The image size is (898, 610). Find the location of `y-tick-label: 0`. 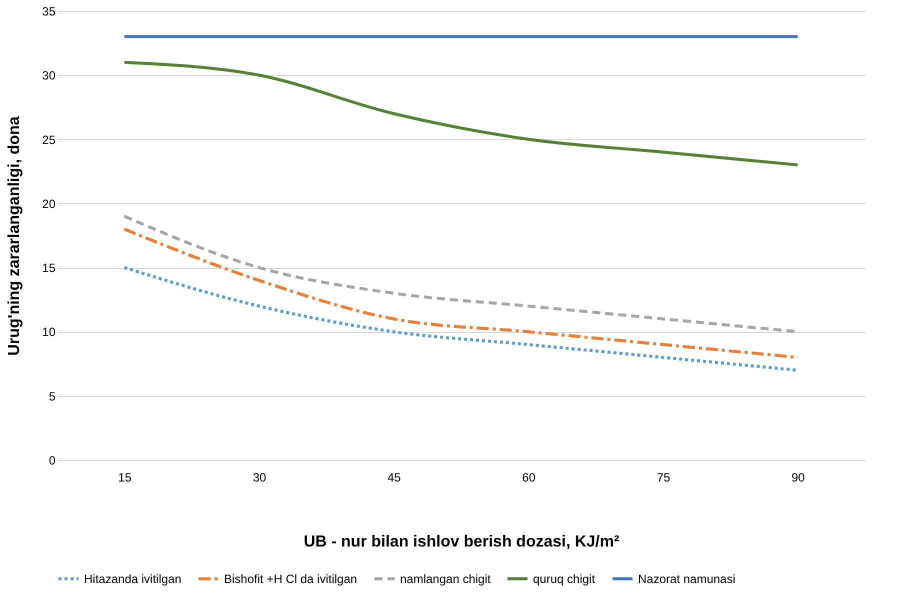

y-tick-label: 0 is located at coordinates (52, 461).